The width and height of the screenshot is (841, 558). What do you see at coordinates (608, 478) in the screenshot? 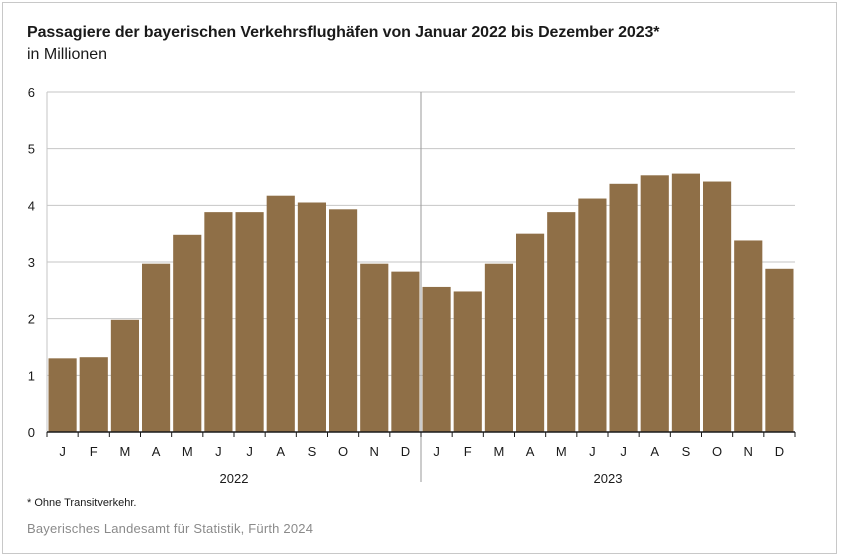
I see `year-label: 2023` at bounding box center [608, 478].